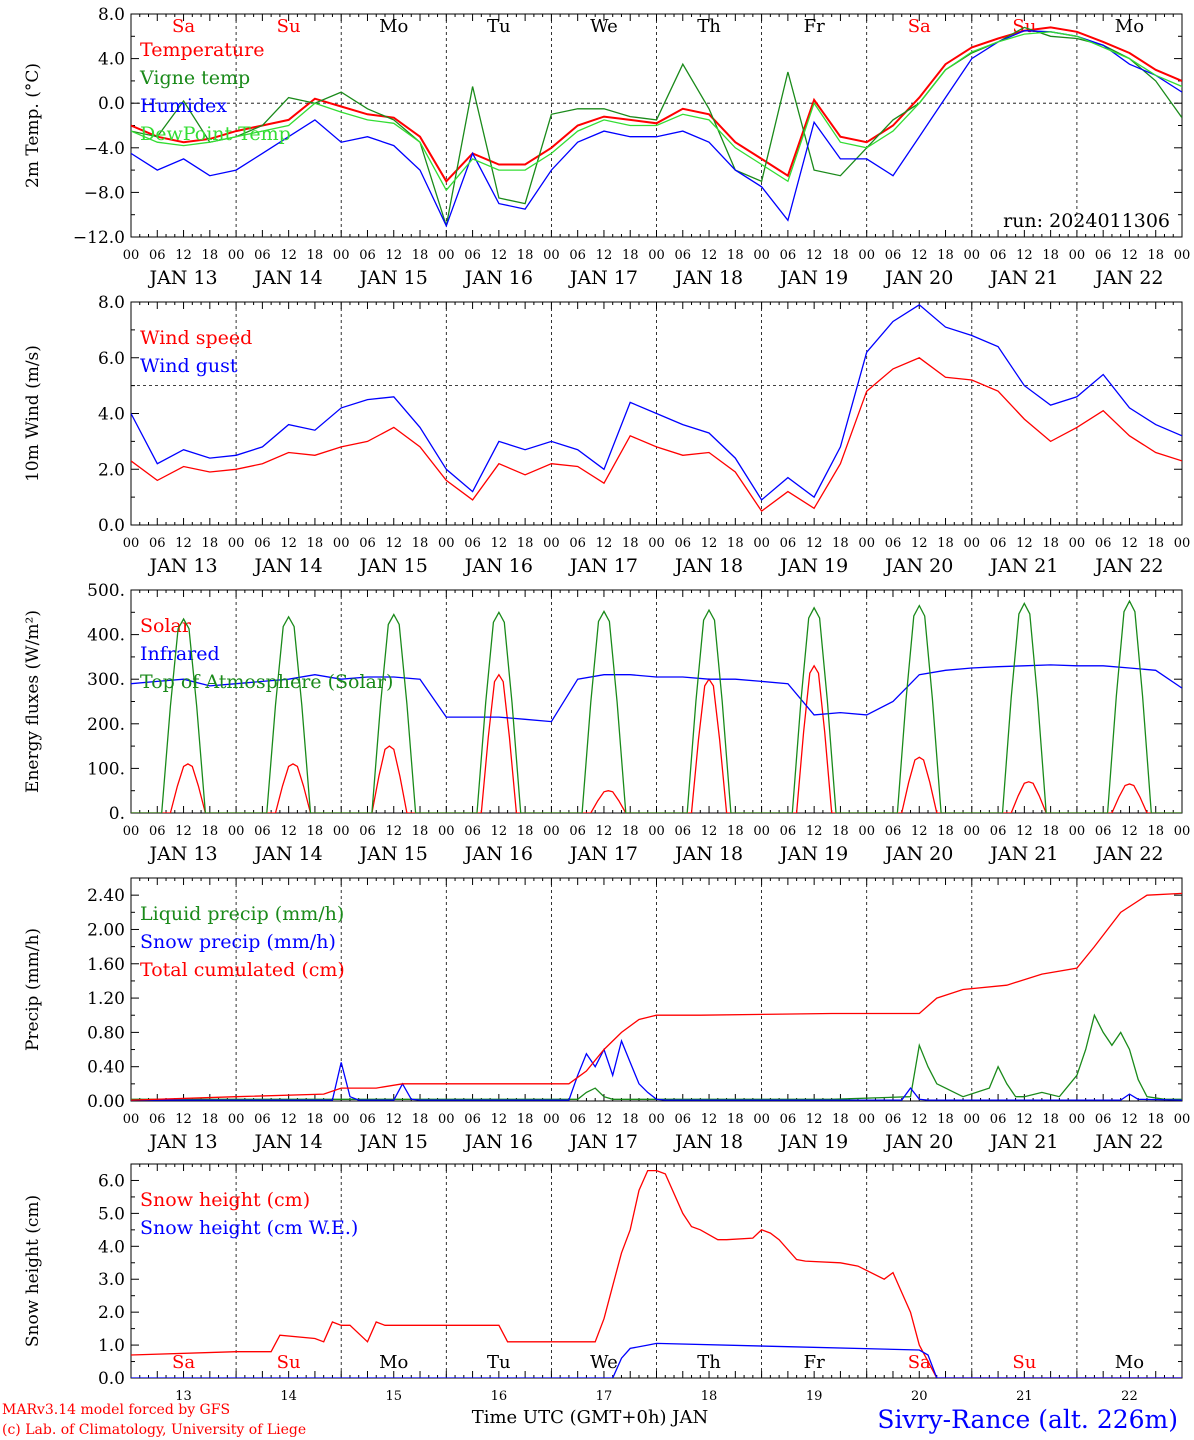 This screenshot has width=1194, height=1440. I want to click on y-tick-label: −12.0, so click(99, 238).